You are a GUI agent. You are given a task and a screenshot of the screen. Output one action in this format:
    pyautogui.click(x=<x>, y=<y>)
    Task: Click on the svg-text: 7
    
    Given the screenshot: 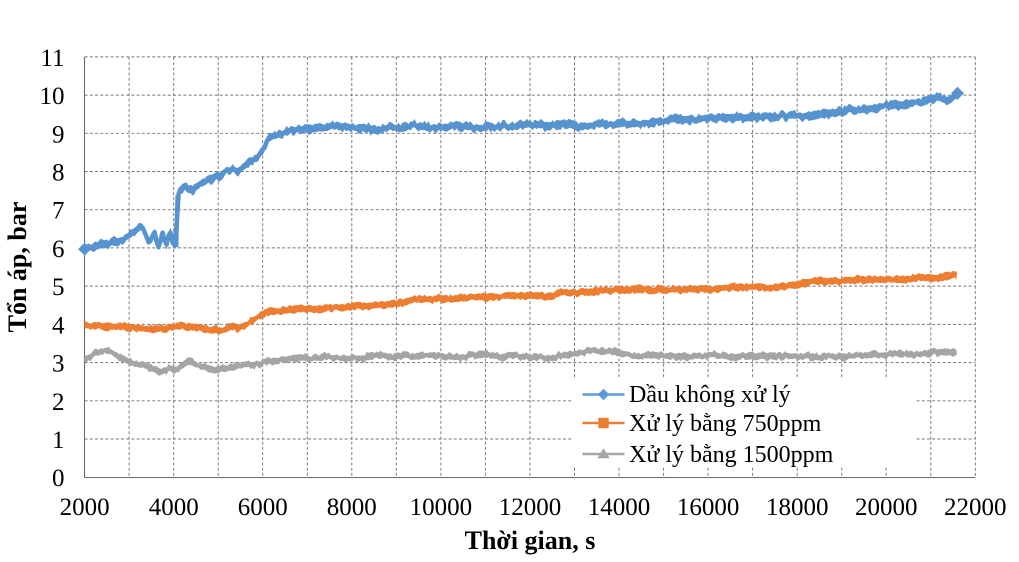 What is the action you would take?
    pyautogui.click(x=58, y=211)
    